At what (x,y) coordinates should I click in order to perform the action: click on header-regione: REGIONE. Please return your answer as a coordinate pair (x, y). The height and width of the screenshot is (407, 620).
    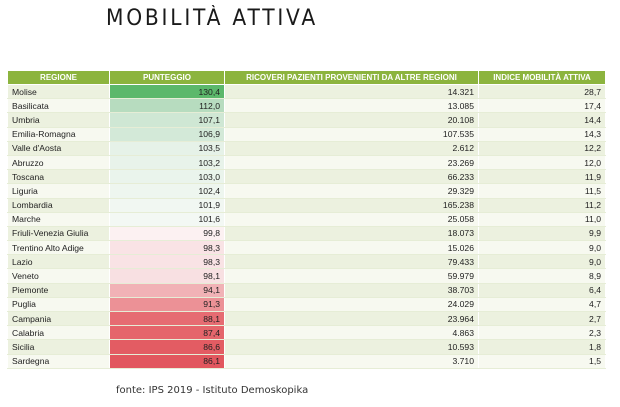
    Looking at the image, I should click on (58, 77).